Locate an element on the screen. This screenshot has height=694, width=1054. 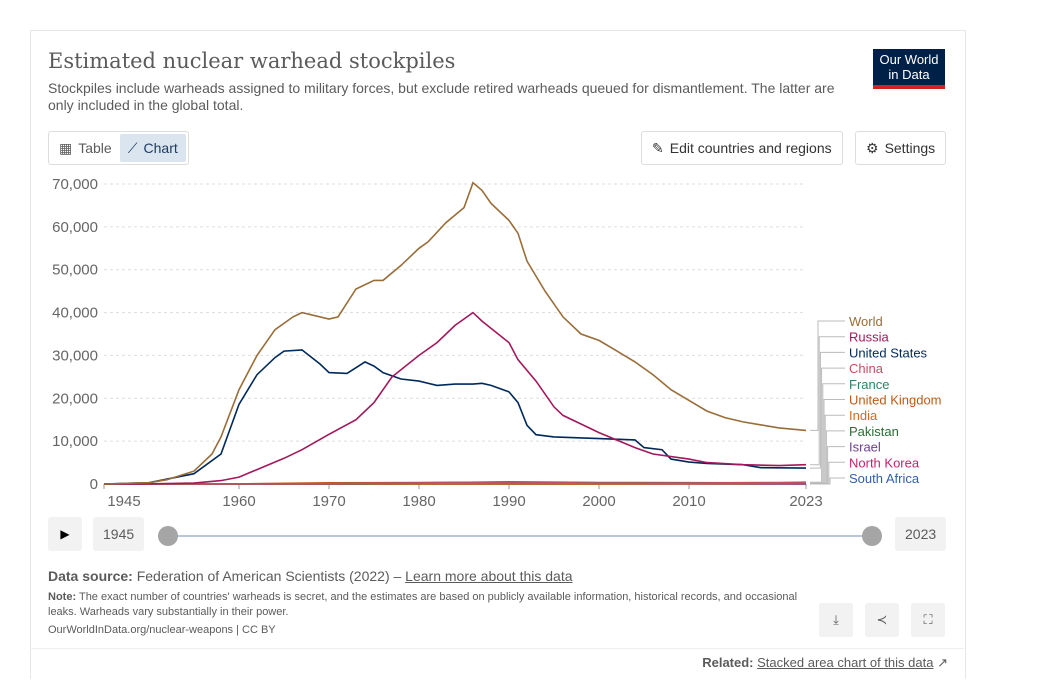
timeline-track is located at coordinates (519, 536).